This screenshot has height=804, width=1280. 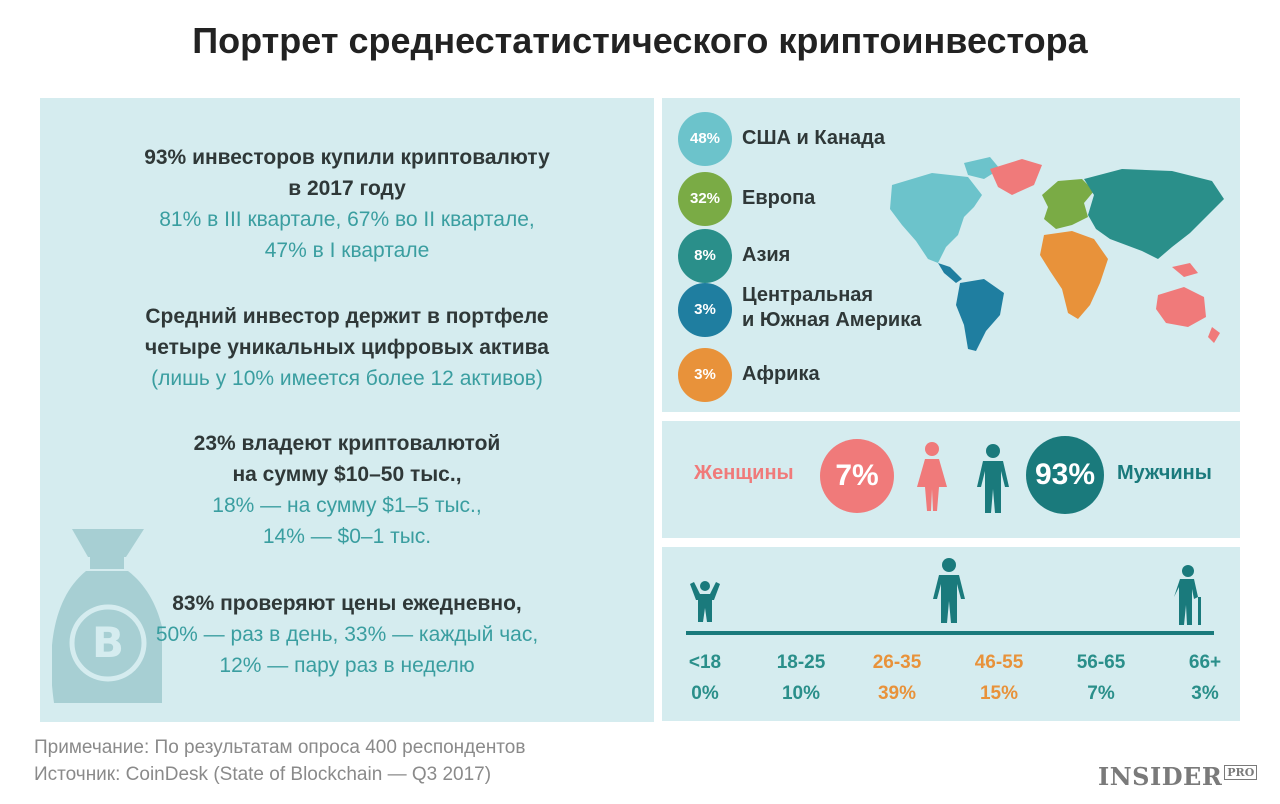 I want to click on women-label: Женщины, so click(x=744, y=473).